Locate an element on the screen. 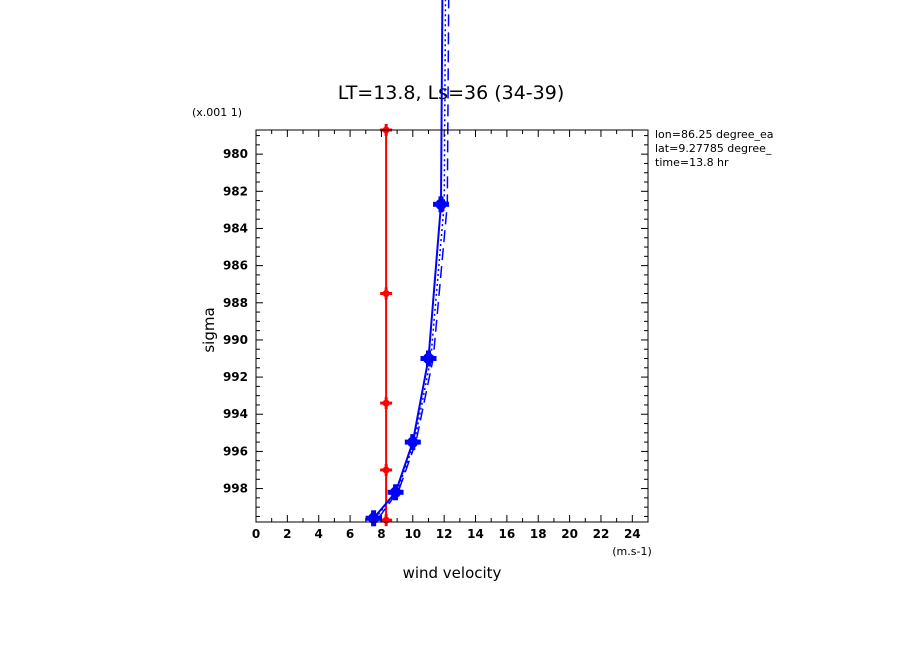 Image resolution: width=904 pixels, height=654 pixels. y-tick-label: 996 is located at coordinates (235, 451).